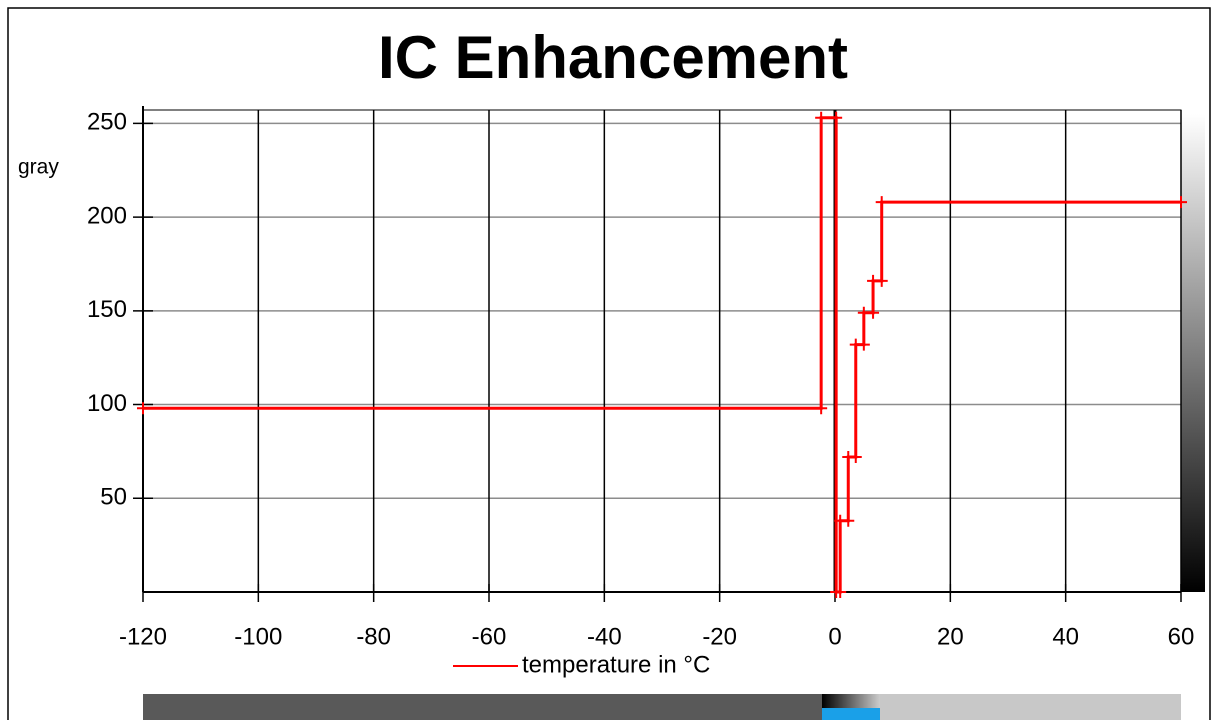 The width and height of the screenshot is (1213, 720). Describe the element at coordinates (373, 636) in the screenshot. I see `x-tick-label: -80` at that location.